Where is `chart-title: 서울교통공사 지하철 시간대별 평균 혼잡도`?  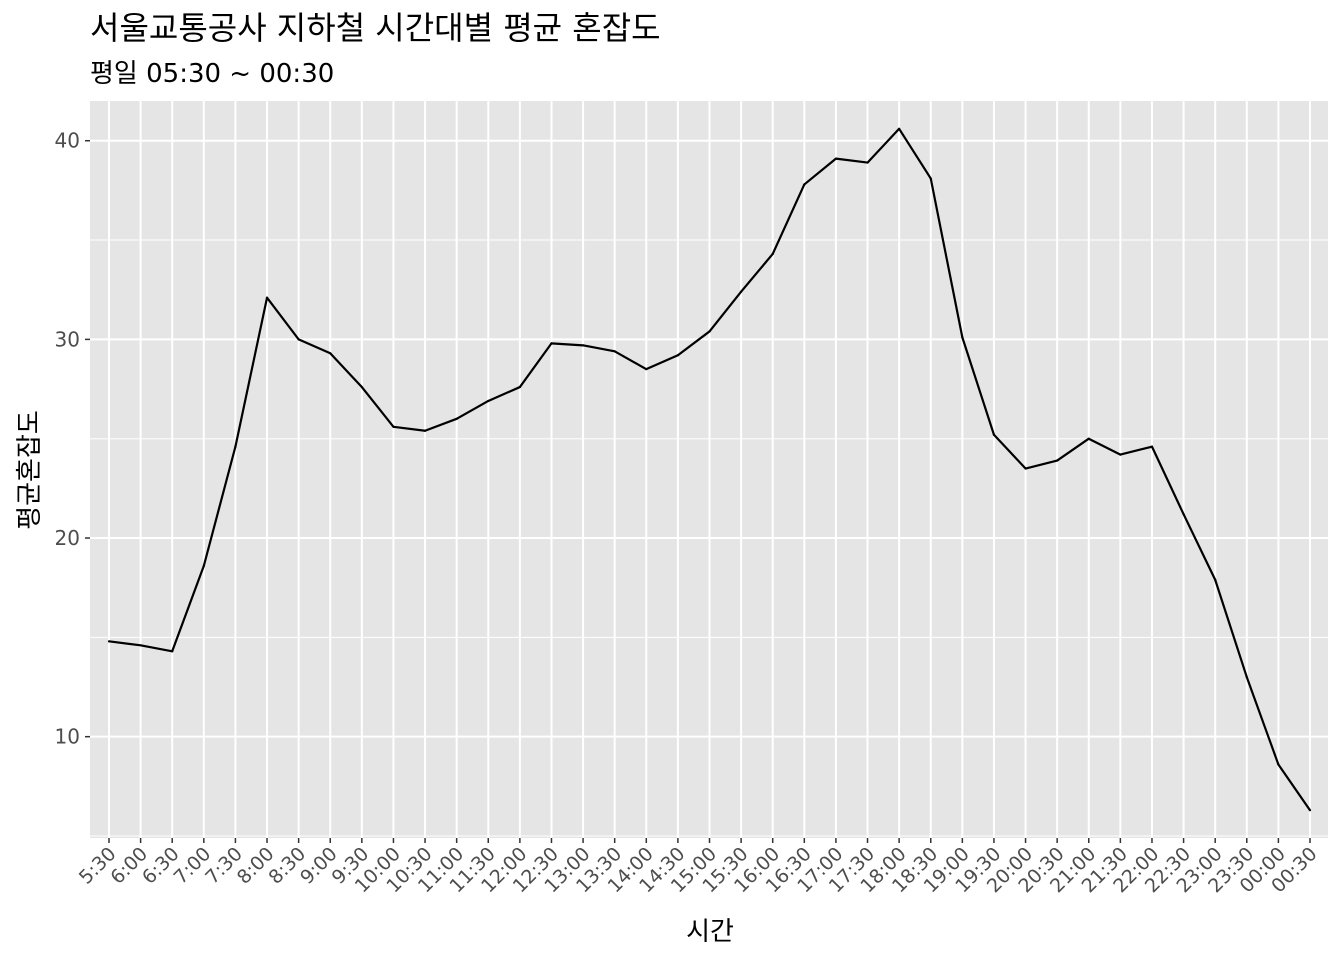 chart-title: 서울교통공사 지하철 시간대별 평균 혼잡도 is located at coordinates (375, 28).